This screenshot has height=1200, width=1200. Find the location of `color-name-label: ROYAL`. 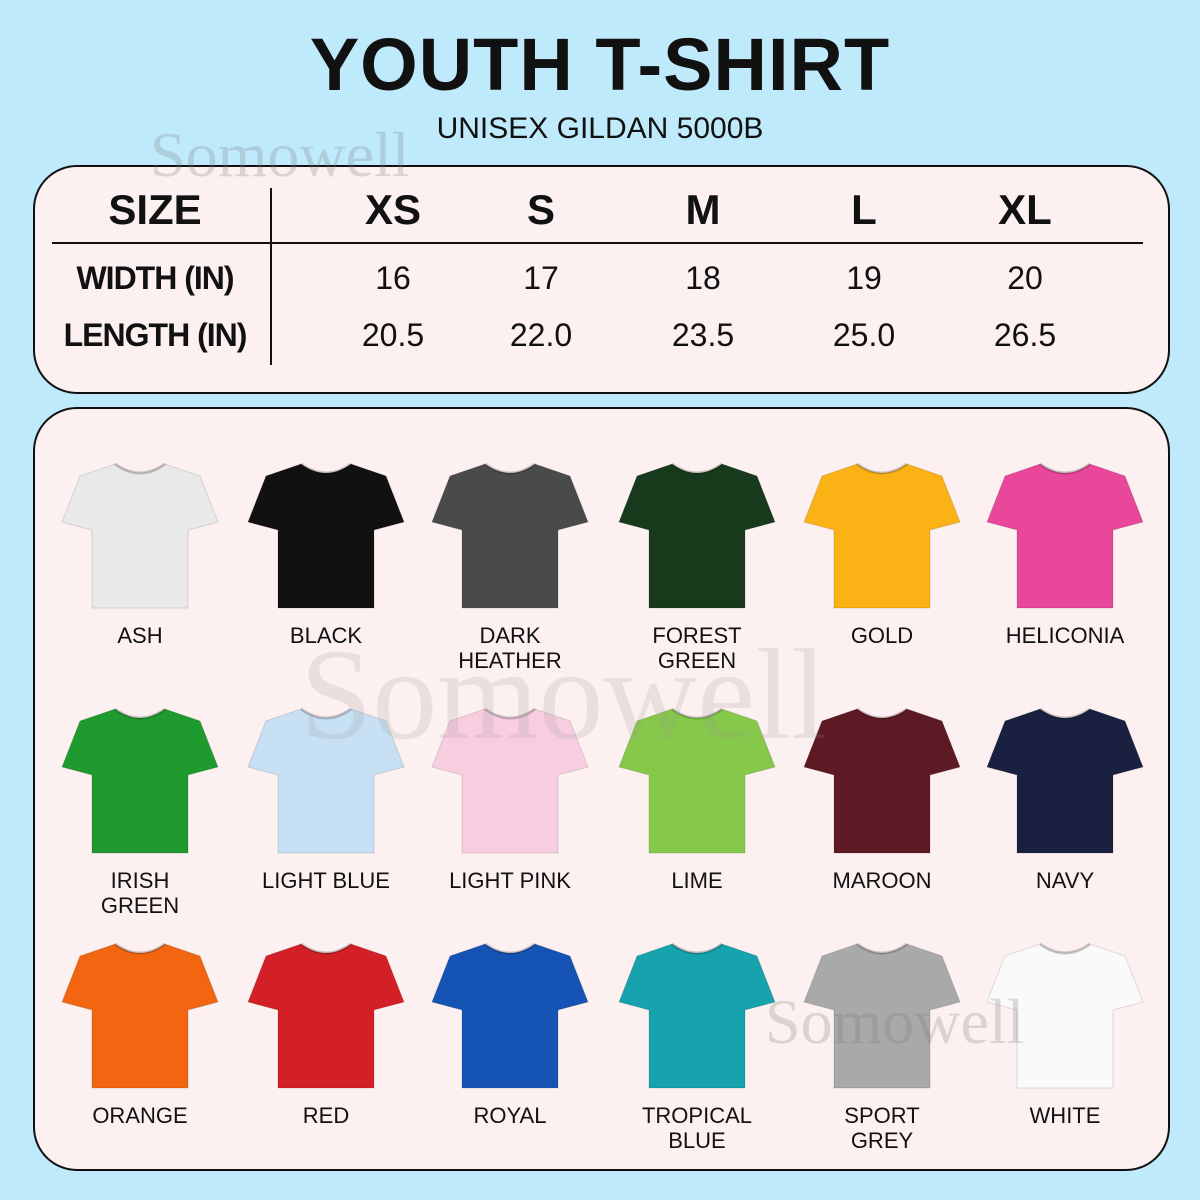

color-name-label: ROYAL is located at coordinates (510, 1115).